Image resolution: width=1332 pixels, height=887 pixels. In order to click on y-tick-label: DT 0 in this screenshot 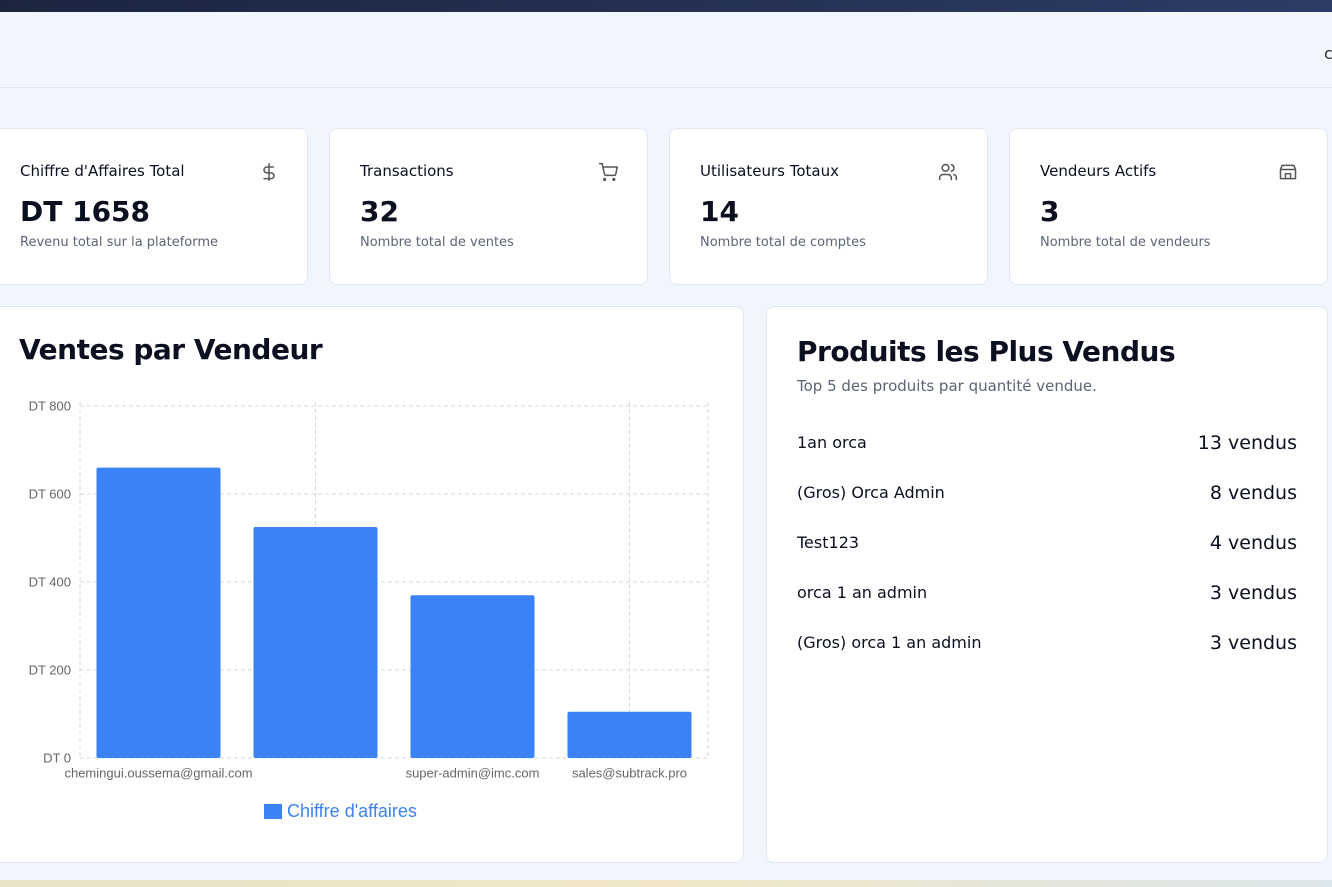, I will do `click(57, 757)`.